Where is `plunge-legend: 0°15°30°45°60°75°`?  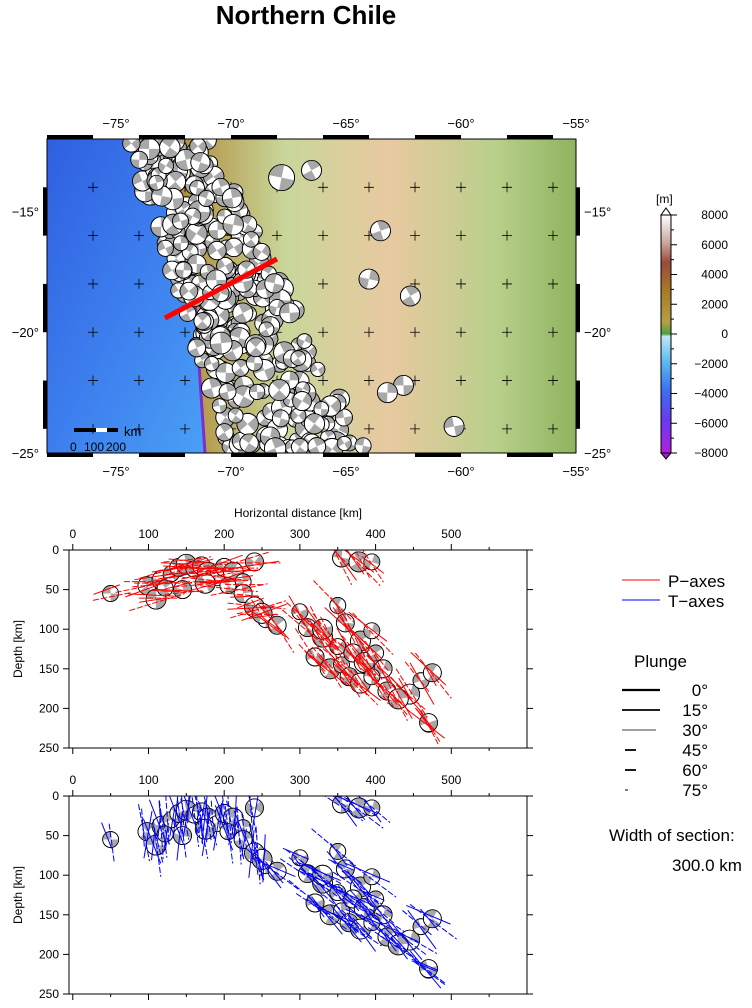 plunge-legend: 0°15°30°45°60°75° is located at coordinates (665, 740).